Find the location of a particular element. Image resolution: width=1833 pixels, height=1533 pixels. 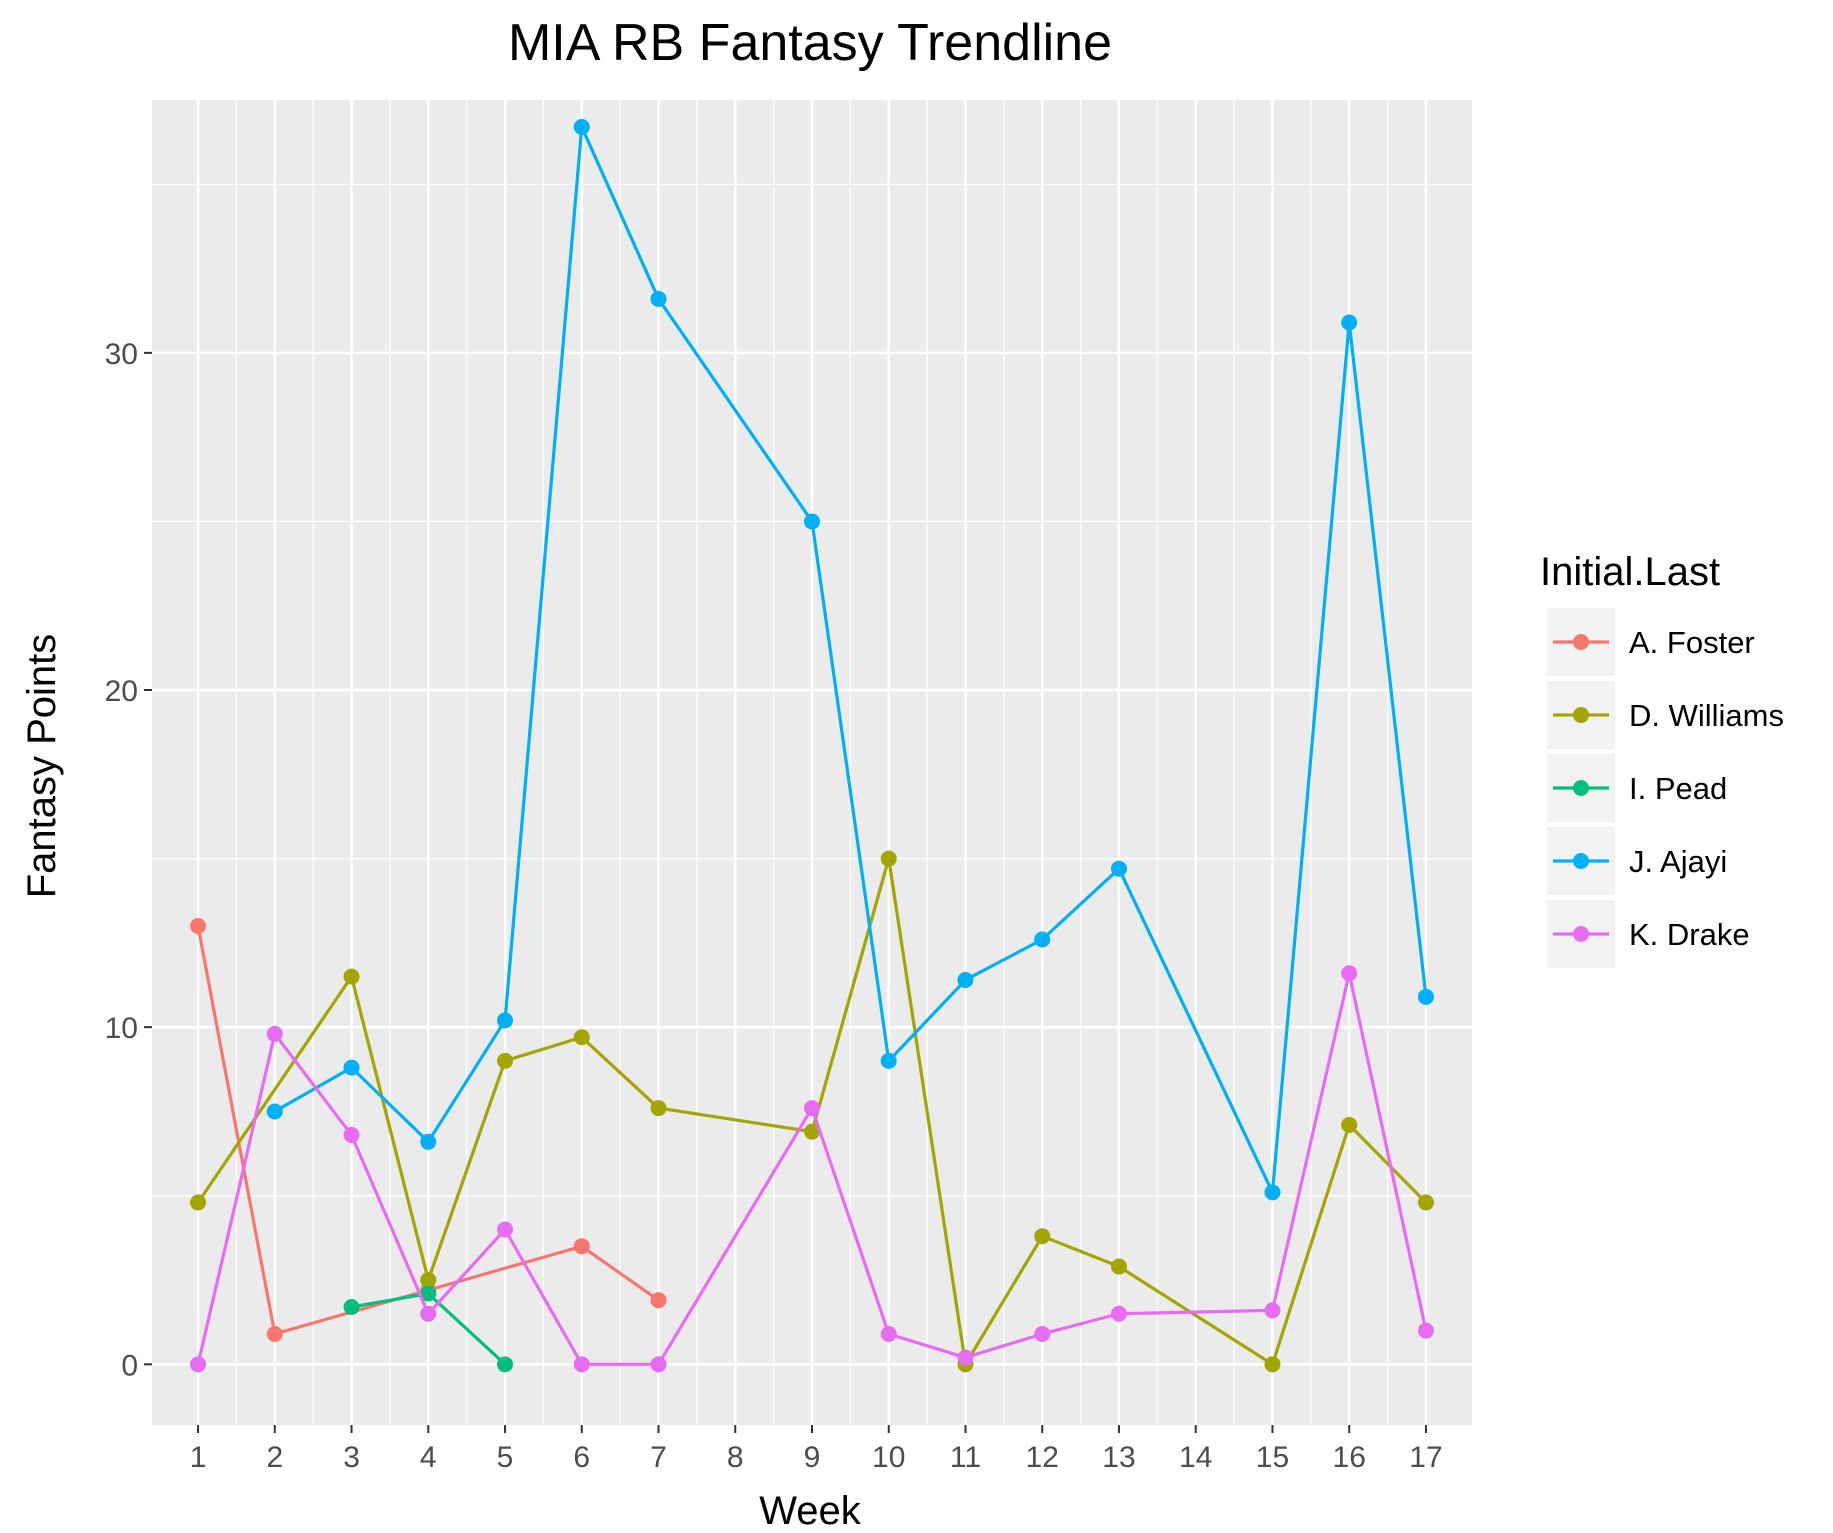

y-axis-title: Fantasy Points is located at coordinates (42, 766).